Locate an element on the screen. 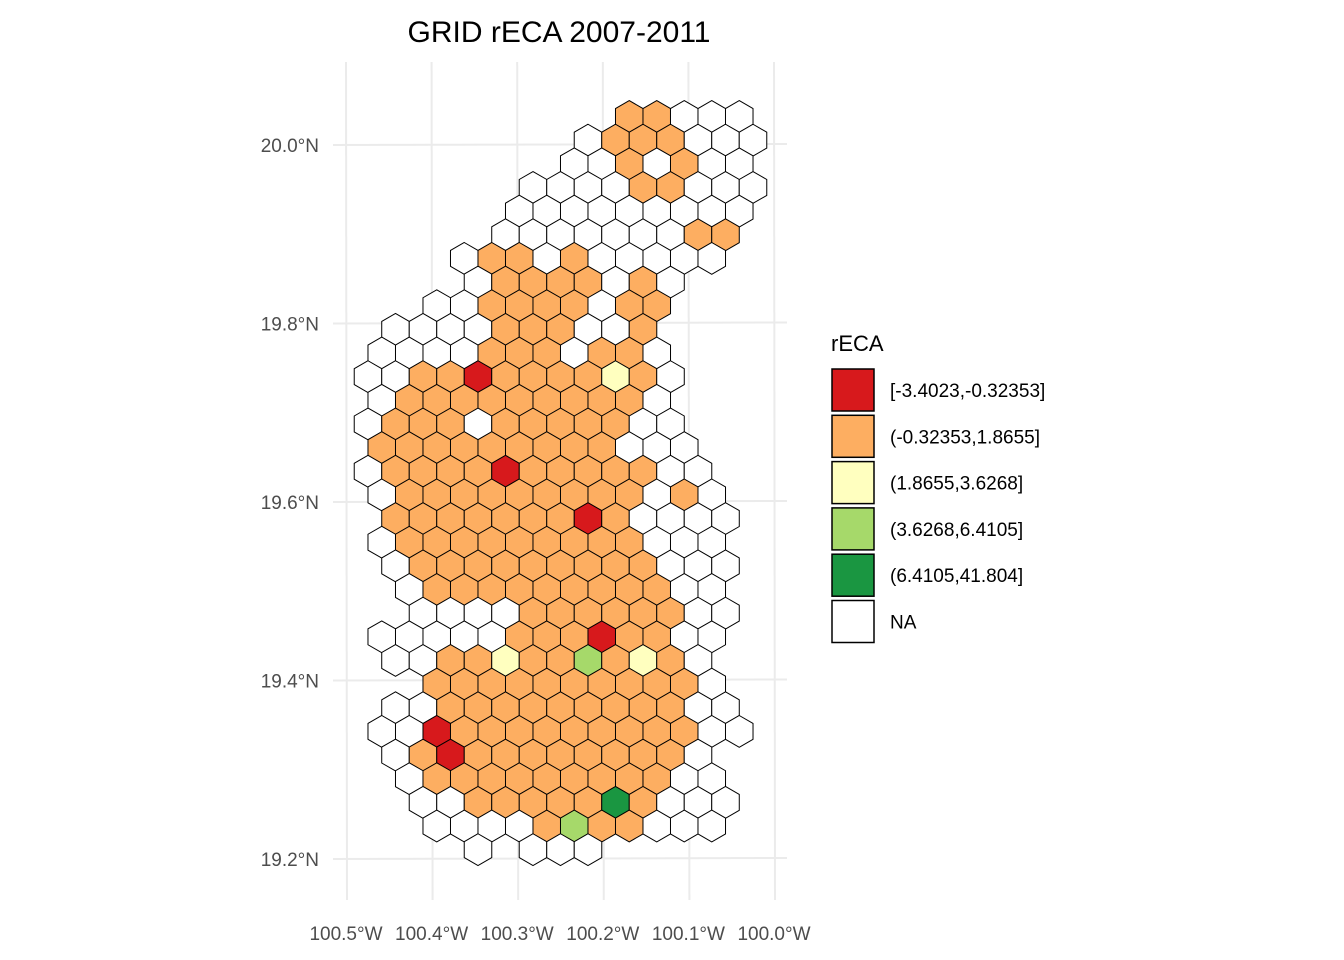 The width and height of the screenshot is (1344, 960). y-tick-label: 19.4°N is located at coordinates (290, 682).